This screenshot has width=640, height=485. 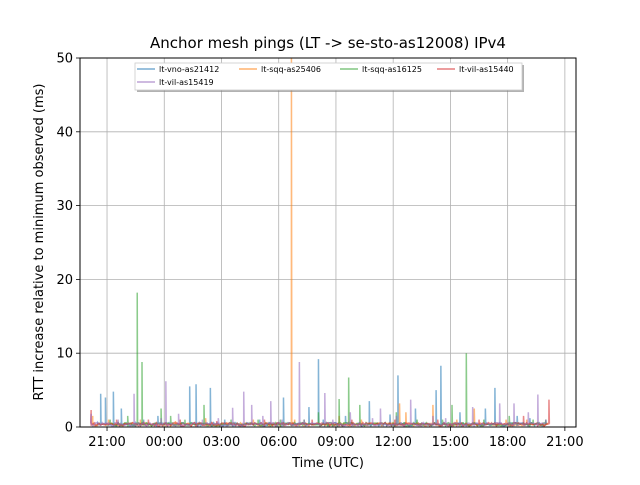 What do you see at coordinates (392, 442) in the screenshot?
I see `x-tick-label: 12:00` at bounding box center [392, 442].